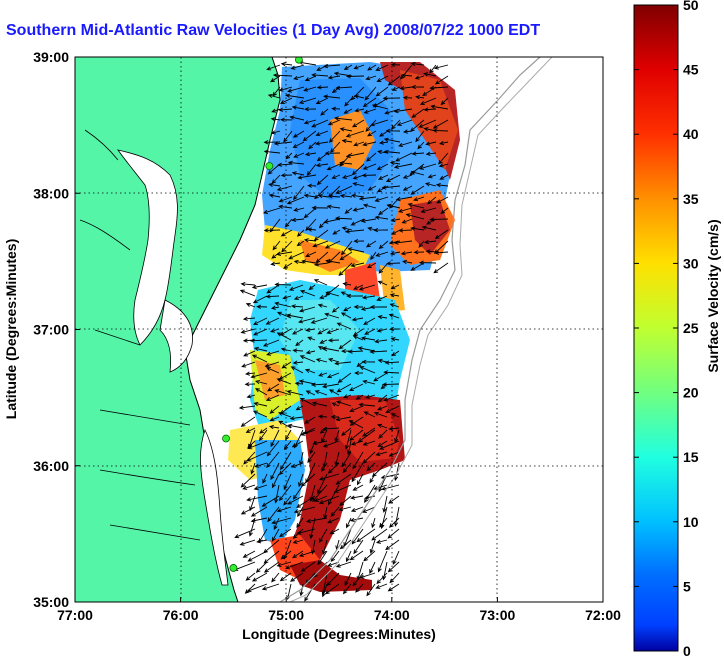 The height and width of the screenshot is (659, 724). Describe the element at coordinates (51, 193) in the screenshot. I see `y-tick-label: 38:00` at that location.